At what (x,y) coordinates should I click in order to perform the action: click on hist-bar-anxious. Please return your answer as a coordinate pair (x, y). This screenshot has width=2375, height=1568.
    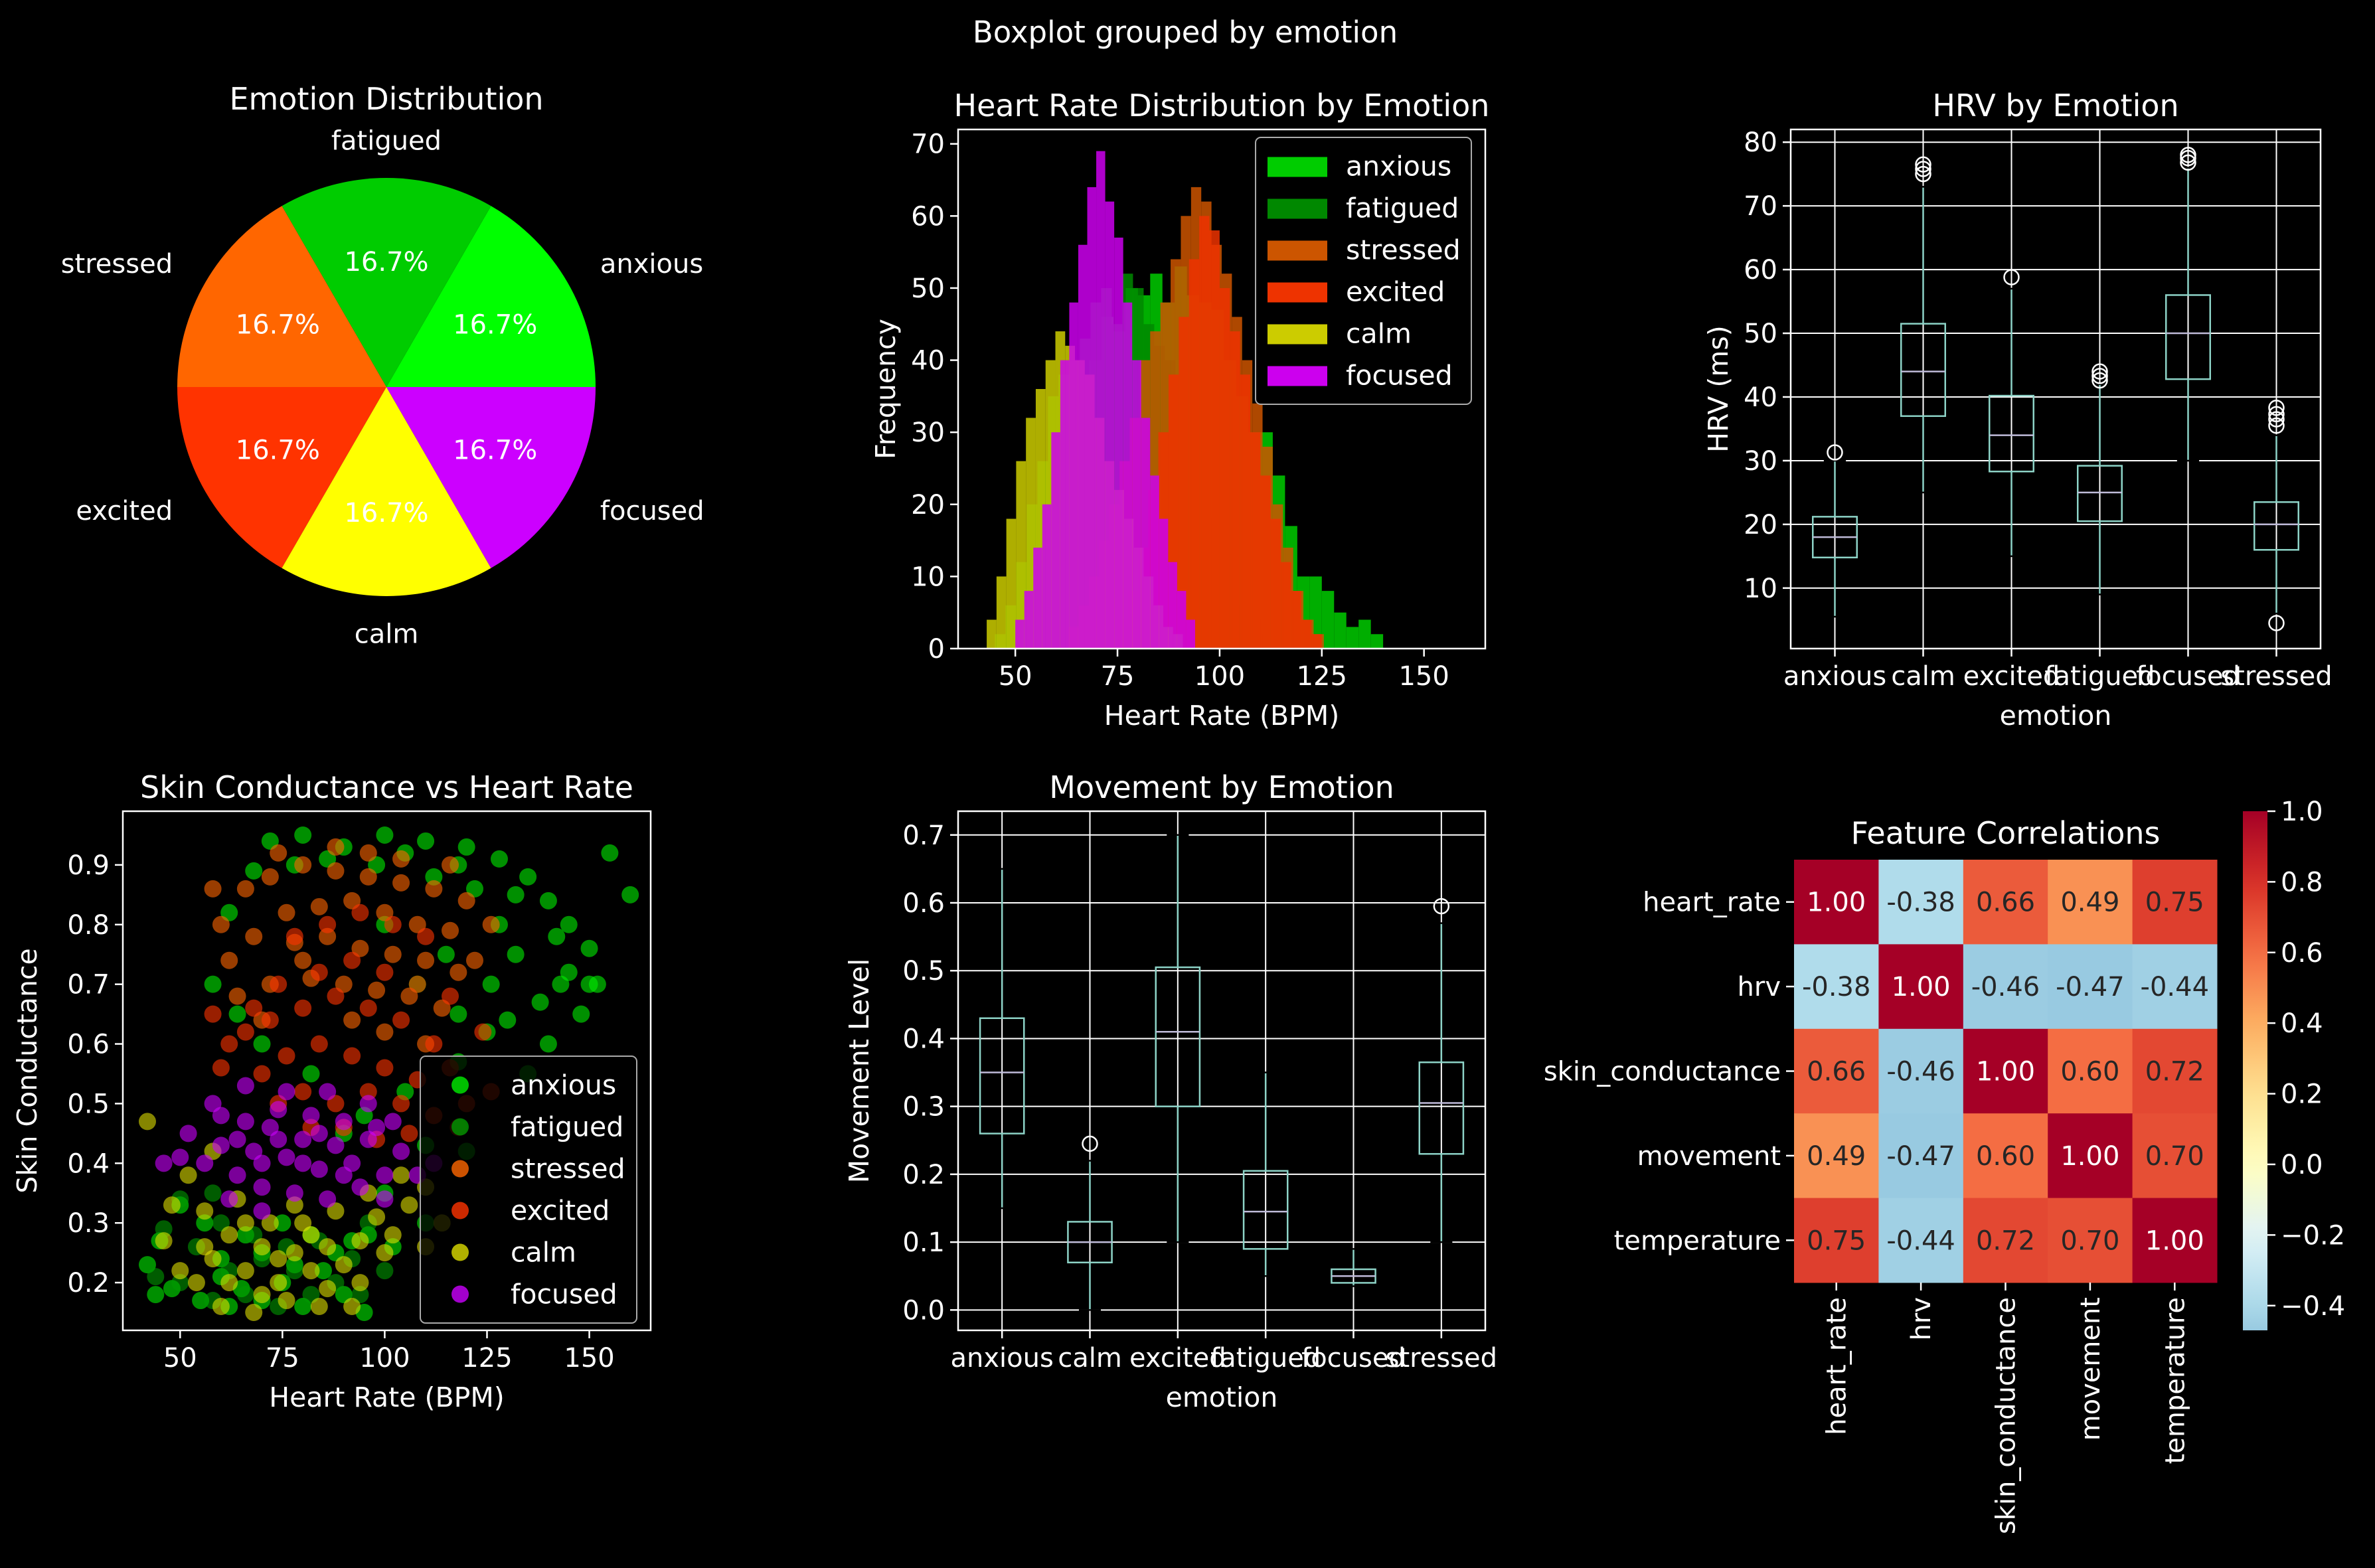
    Looking at the image, I should click on (1328, 620).